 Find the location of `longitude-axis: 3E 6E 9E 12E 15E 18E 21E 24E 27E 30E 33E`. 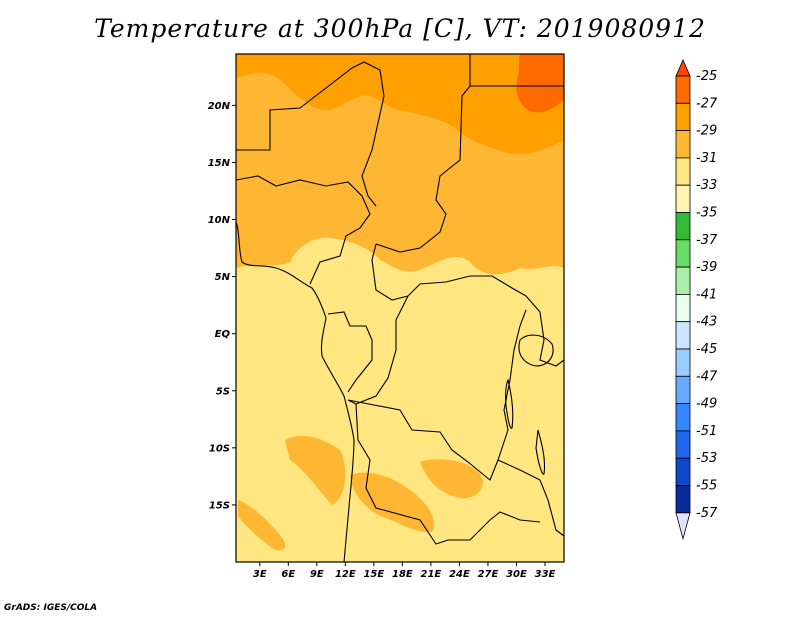

longitude-axis: 3E 6E 9E 12E 15E 18E 21E 24E 27E 30E 33E is located at coordinates (404, 571).